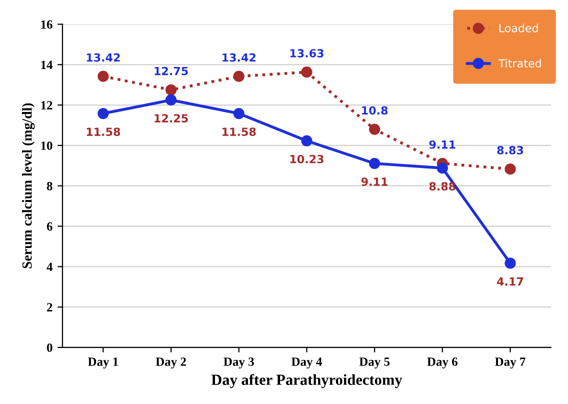 This screenshot has height=404, width=568. I want to click on y-tick-label: 2, so click(49, 307).